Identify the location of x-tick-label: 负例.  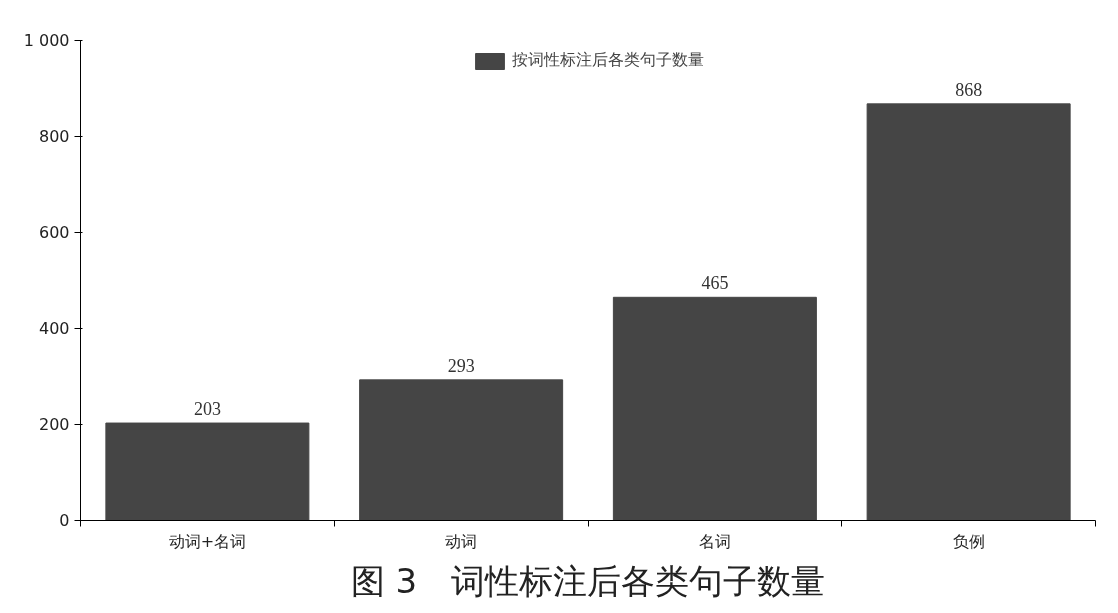
(968, 541).